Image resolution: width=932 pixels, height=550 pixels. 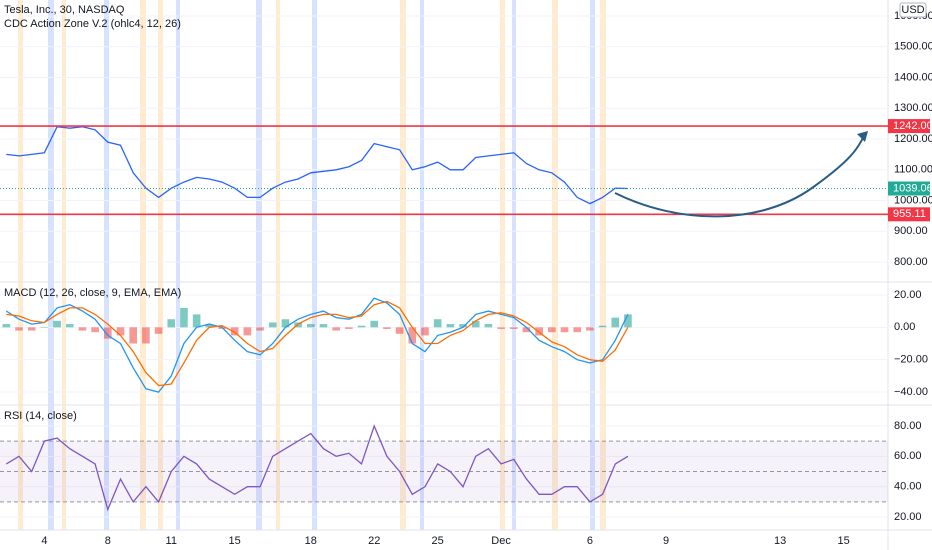 What do you see at coordinates (913, 170) in the screenshot?
I see `y-tick-label: 1100.00` at bounding box center [913, 170].